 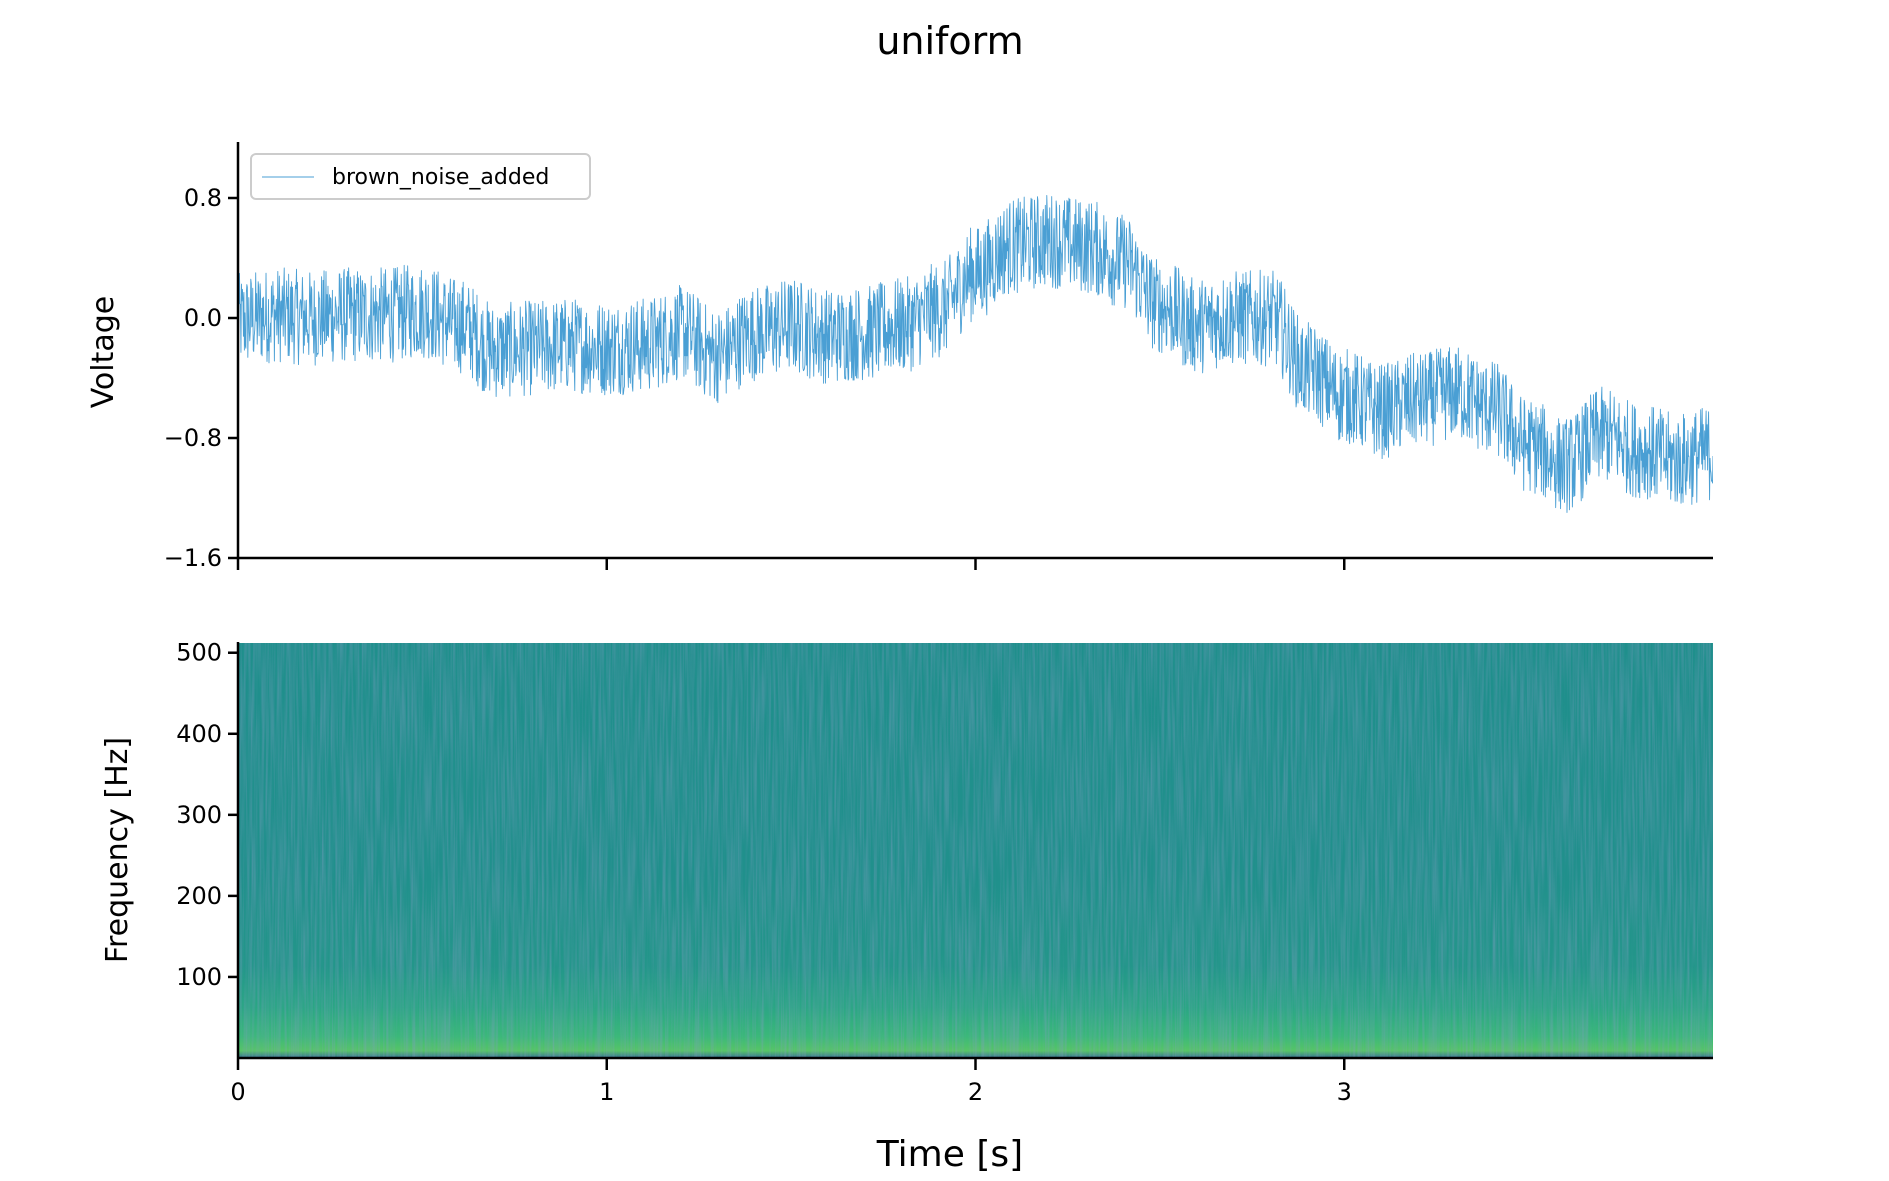 What do you see at coordinates (791, 564) in the screenshot?
I see `voltage-x-ticks` at bounding box center [791, 564].